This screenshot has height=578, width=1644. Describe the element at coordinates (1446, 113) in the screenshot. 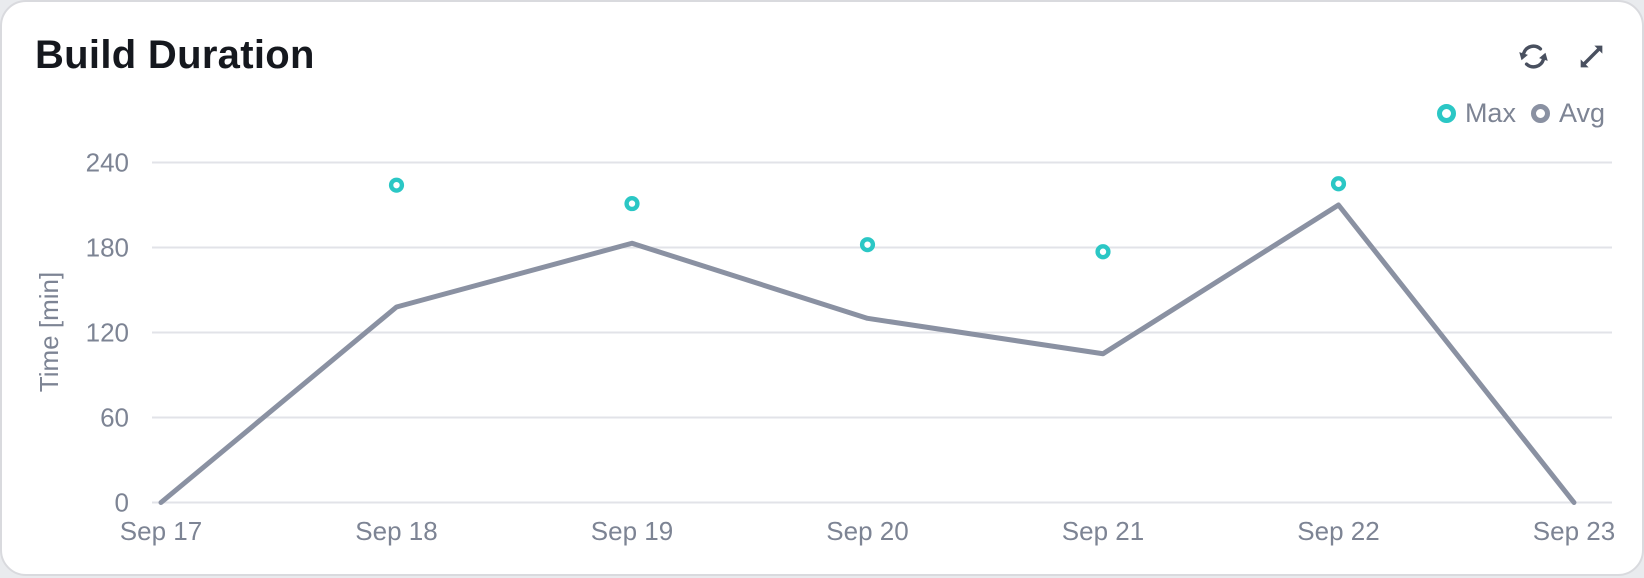

I see `max-series-marker-icon` at that location.